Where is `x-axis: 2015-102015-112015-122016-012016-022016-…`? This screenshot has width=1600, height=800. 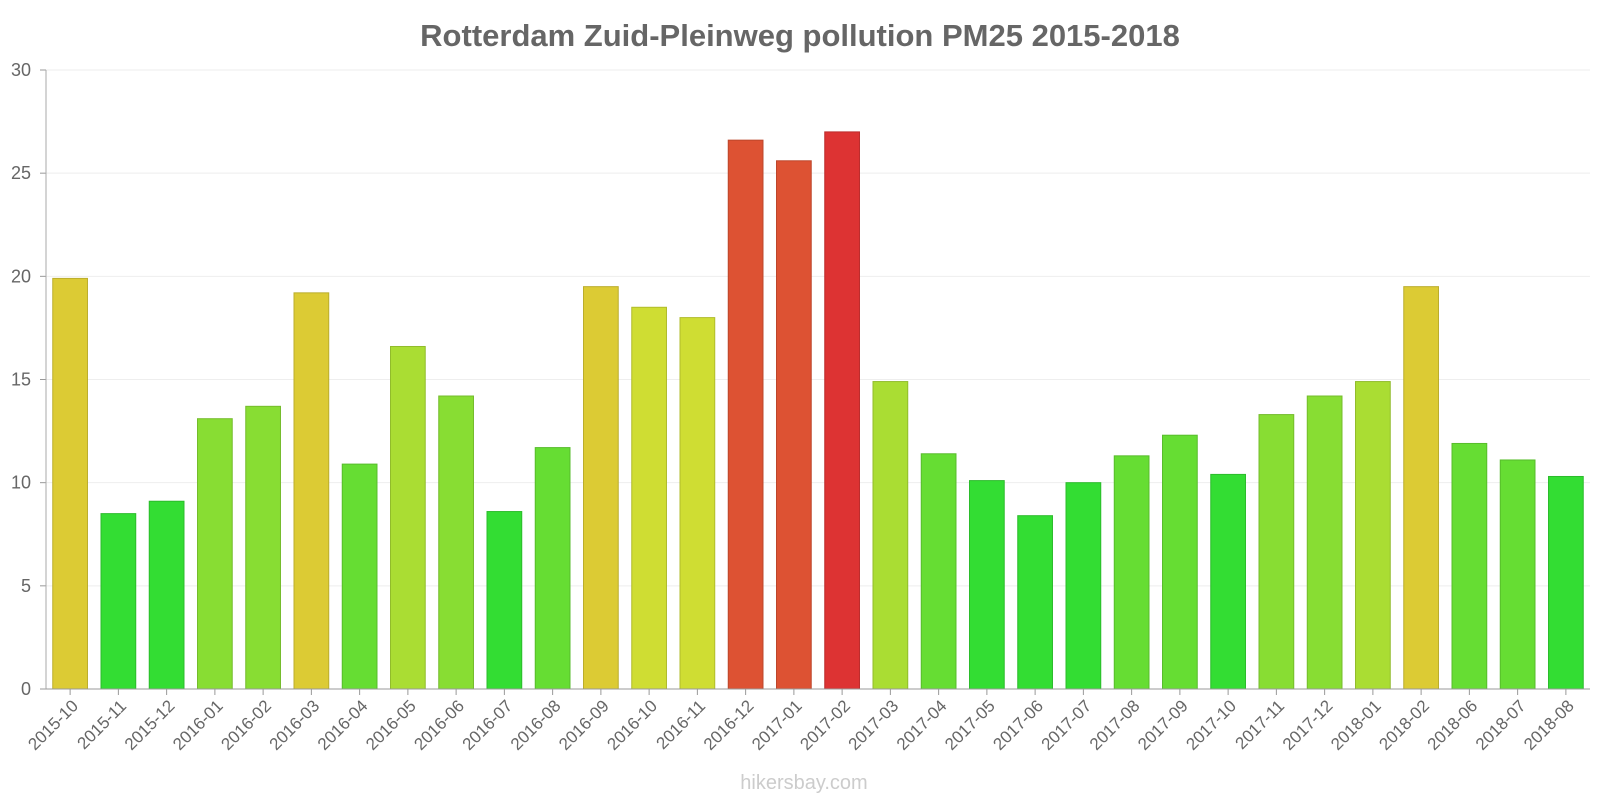 x-axis: 2015-102015-112015-122016-012016-022016-… is located at coordinates (807, 721).